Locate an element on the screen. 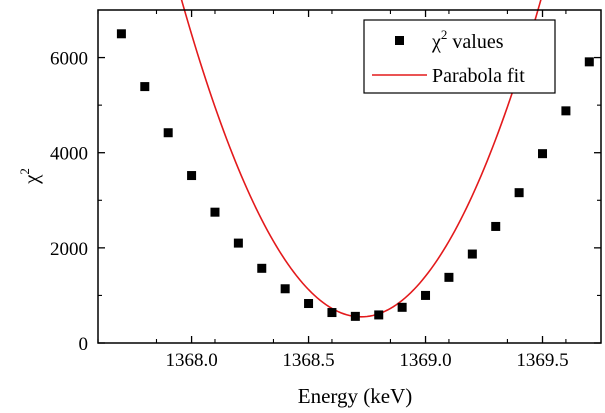 Image resolution: width=605 pixels, height=413 pixels. legend: χ2 values Parabola fit is located at coordinates (459, 56).